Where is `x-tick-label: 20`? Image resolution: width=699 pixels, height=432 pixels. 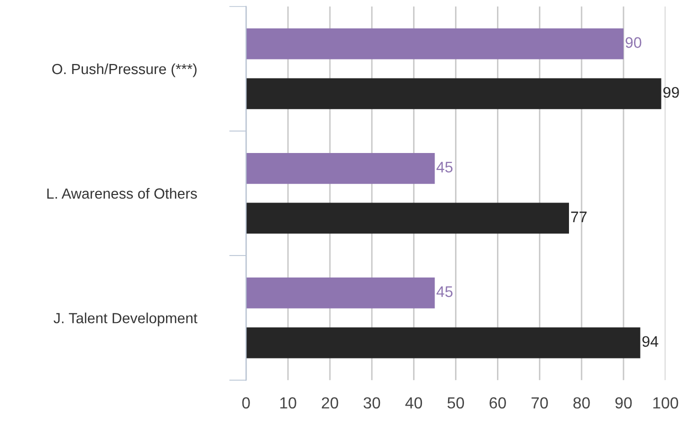 x-tick-label: 20 is located at coordinates (330, 403).